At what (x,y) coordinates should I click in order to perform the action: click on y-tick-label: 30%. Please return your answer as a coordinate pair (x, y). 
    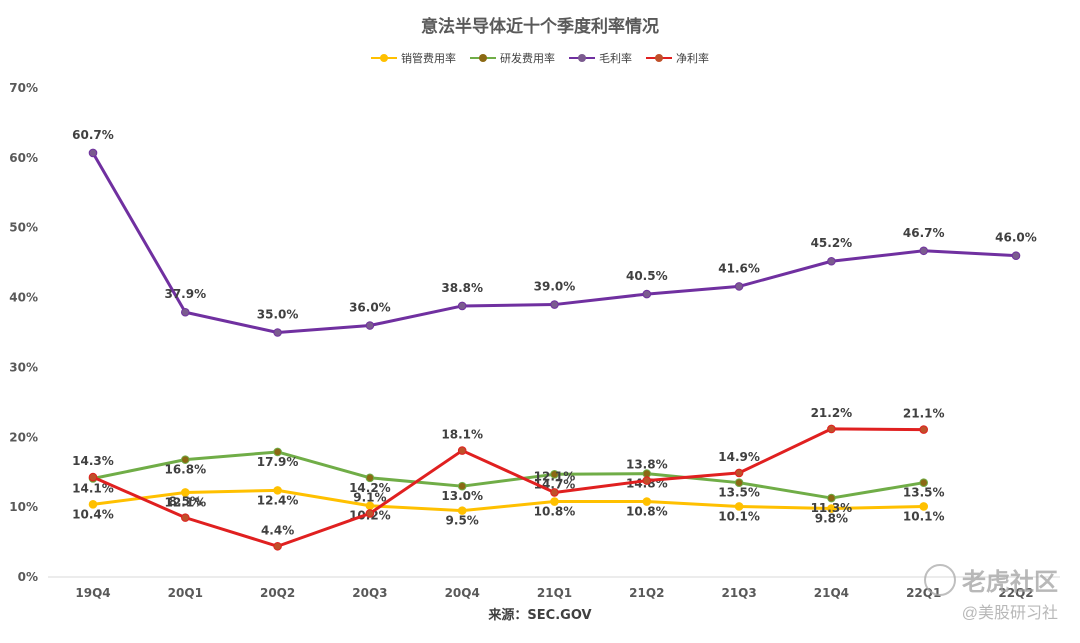
    Looking at the image, I should click on (23, 367).